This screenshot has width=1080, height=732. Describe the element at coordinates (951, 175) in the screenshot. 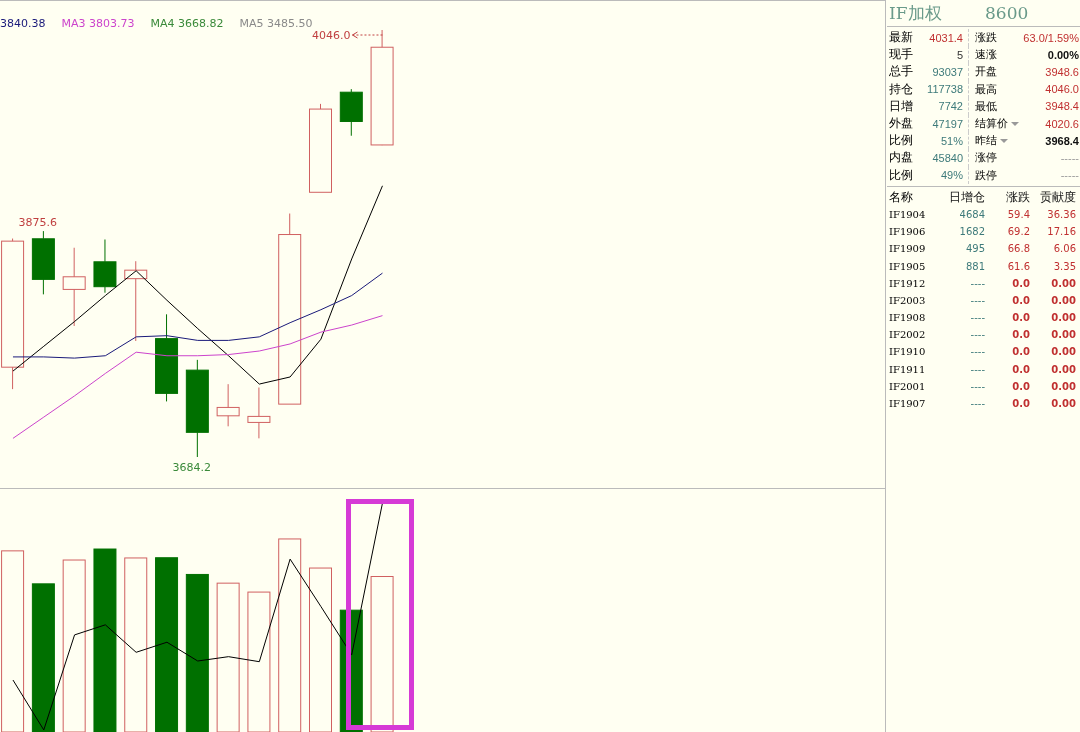

I see `text: 49%` at that location.